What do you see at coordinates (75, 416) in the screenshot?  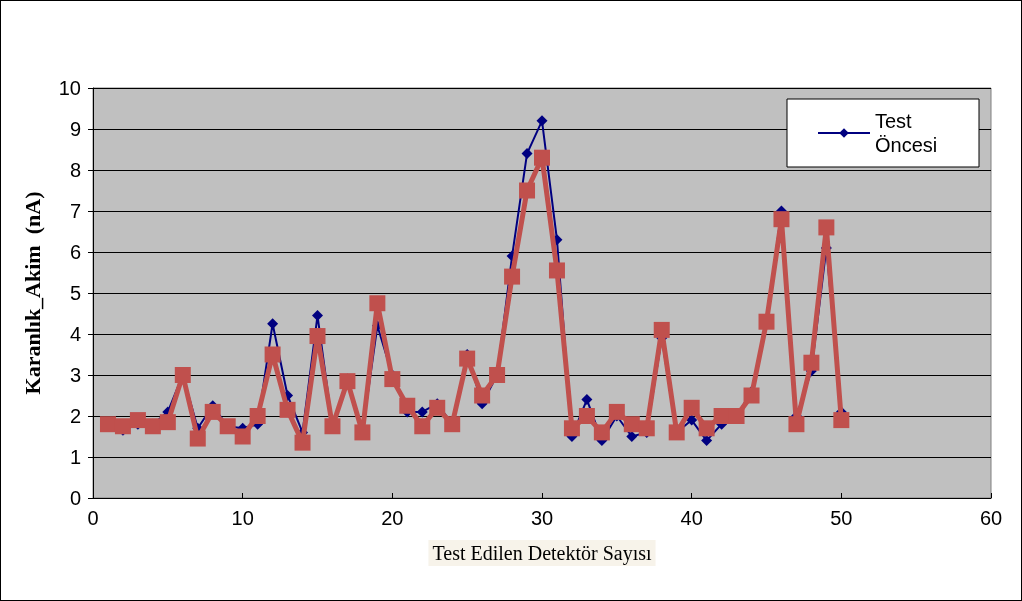 I see `y-tick-label: 2` at bounding box center [75, 416].